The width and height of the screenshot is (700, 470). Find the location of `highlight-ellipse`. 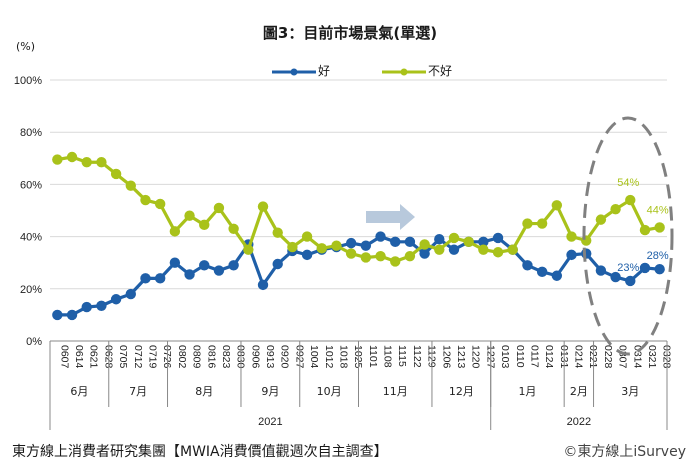

highlight-ellipse is located at coordinates (628, 236).